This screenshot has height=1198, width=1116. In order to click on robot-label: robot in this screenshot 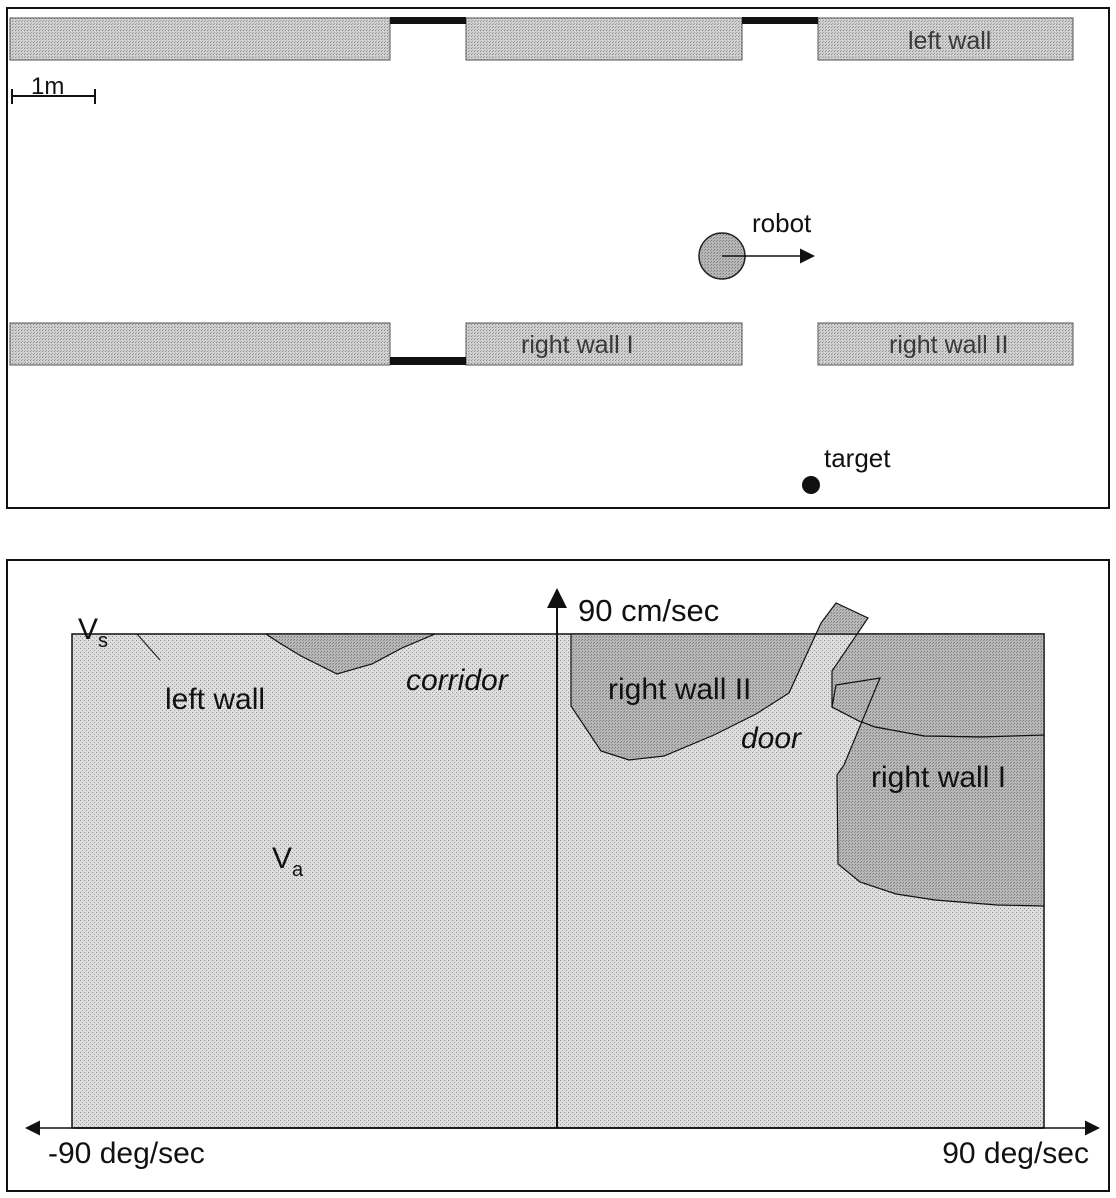, I will do `click(782, 223)`.